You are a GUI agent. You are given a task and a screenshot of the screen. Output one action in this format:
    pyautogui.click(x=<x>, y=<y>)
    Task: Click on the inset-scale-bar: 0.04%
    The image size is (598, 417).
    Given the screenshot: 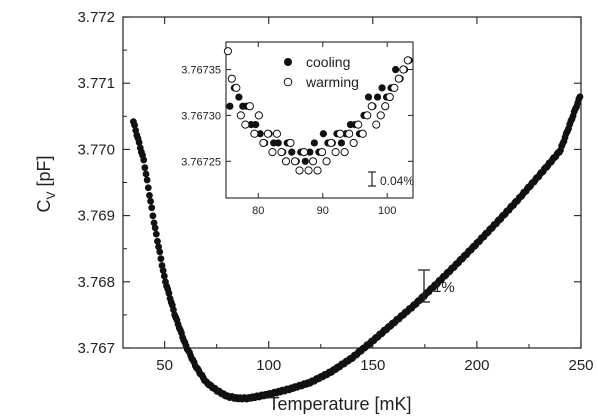 What is the action you would take?
    pyautogui.click(x=391, y=179)
    